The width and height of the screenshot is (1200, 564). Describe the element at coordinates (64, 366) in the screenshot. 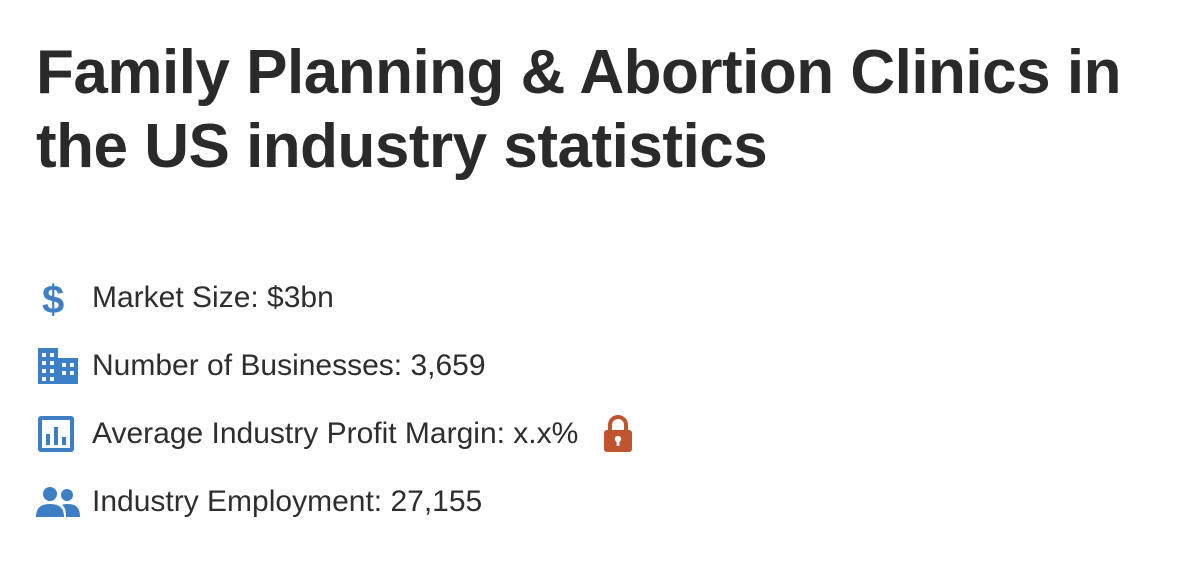

I see `building-icon` at that location.